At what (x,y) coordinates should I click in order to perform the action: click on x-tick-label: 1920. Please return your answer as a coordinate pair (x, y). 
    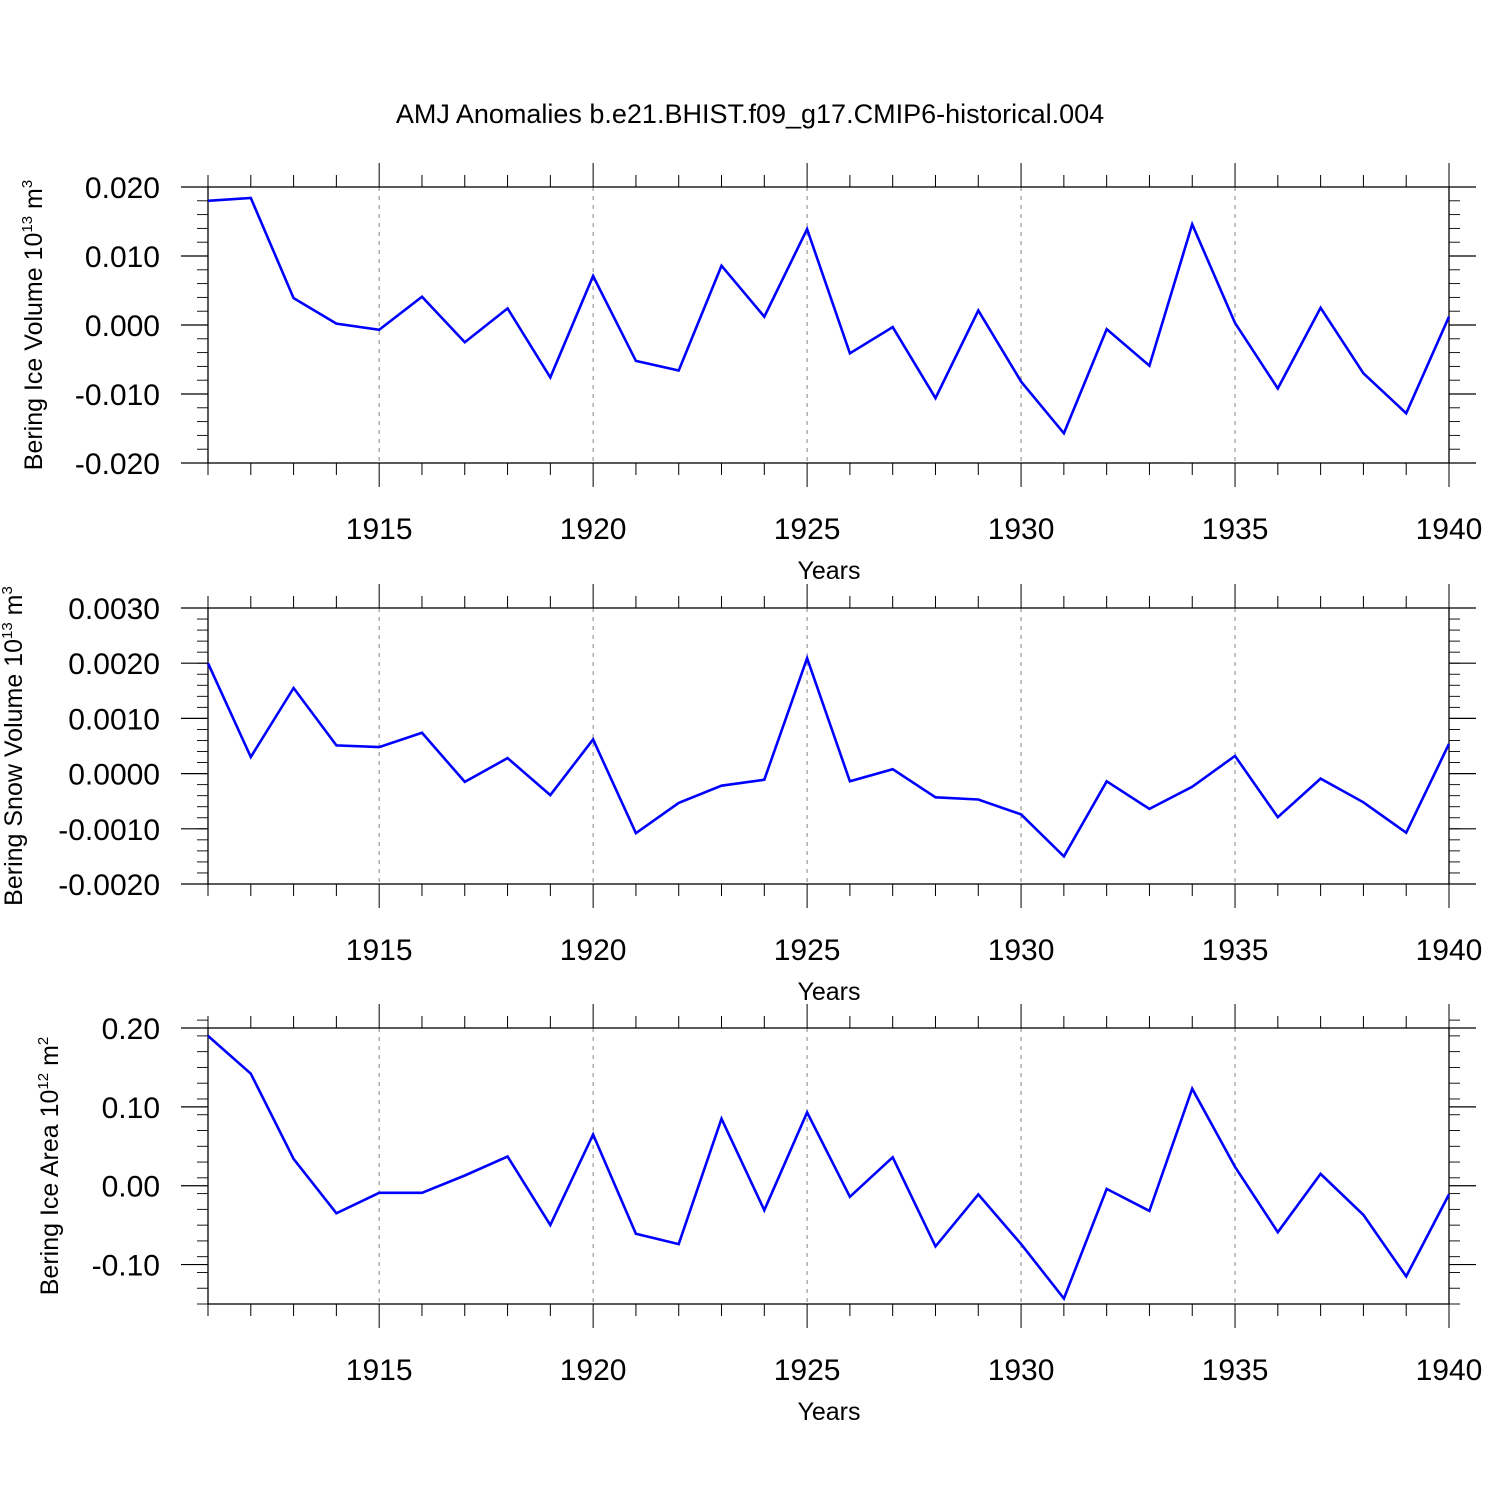
    Looking at the image, I should click on (593, 1370).